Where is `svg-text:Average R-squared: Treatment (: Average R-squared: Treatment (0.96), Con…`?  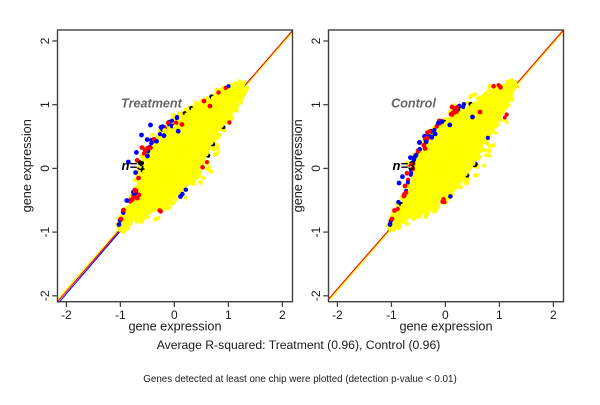
svg-text:Average R-squared: Treatment (: Average R-squared: Treatment (0.96), Con… is located at coordinates (299, 345).